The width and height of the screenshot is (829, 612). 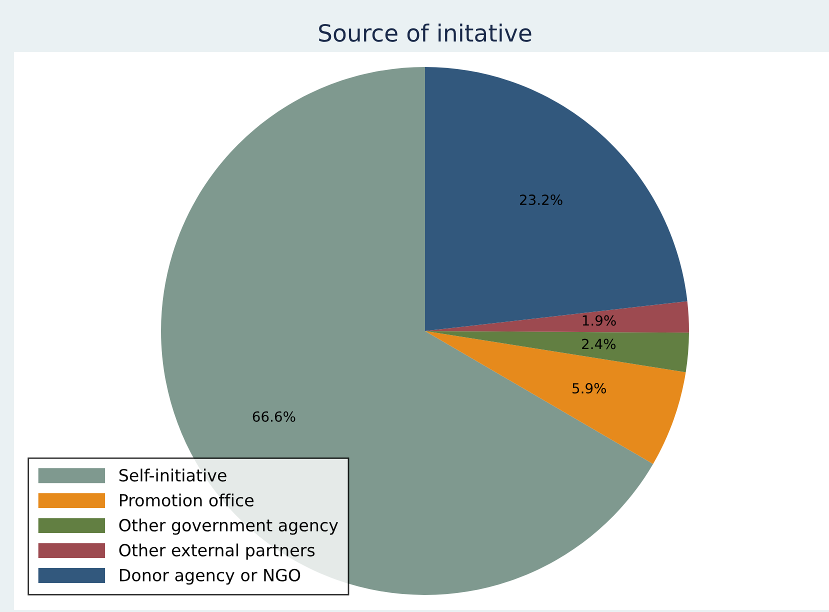 I want to click on legend-label: Other external partners, so click(x=217, y=552).